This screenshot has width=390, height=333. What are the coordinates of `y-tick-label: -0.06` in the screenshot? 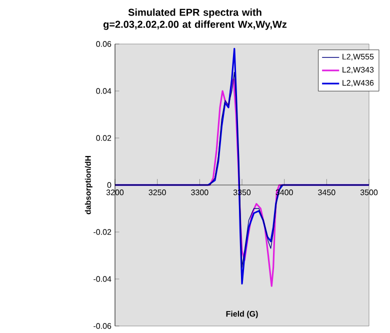 It's located at (103, 326).